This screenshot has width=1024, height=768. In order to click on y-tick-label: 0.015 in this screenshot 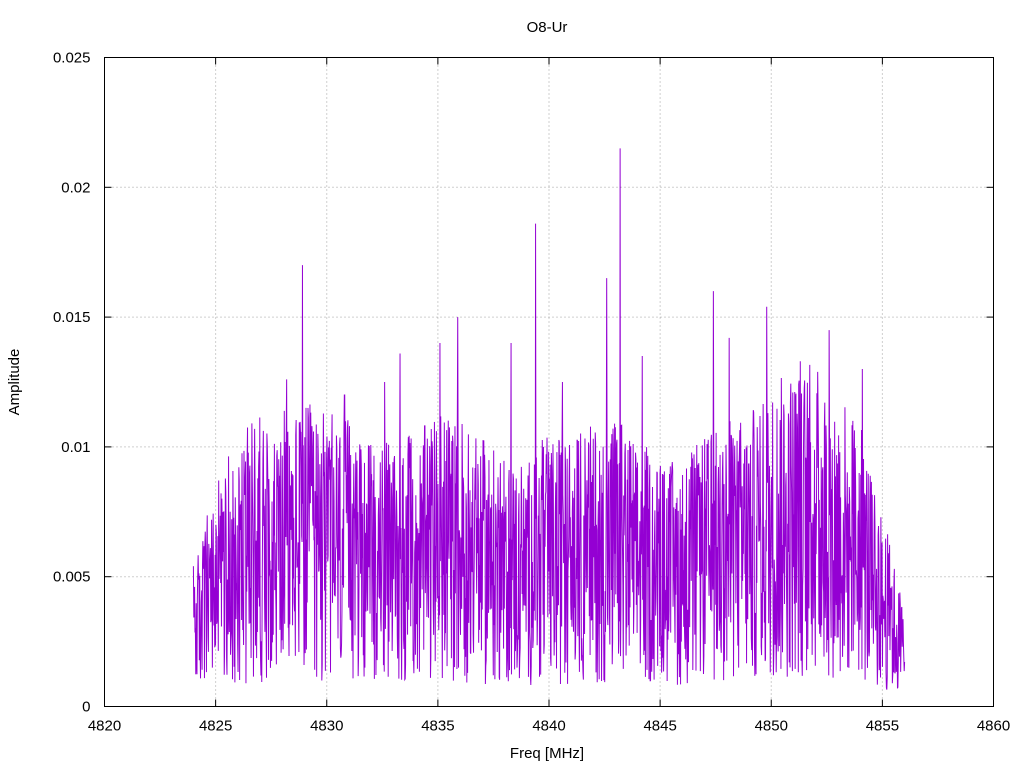, I will do `click(72, 317)`.